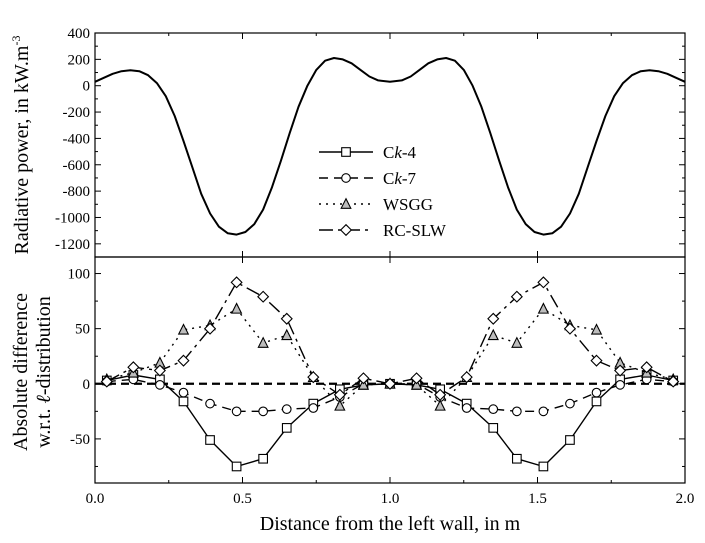  Describe the element at coordinates (383, 191) in the screenshot. I see `legend: Ck-4 Ck-7 WSGG RC-SLW` at that location.